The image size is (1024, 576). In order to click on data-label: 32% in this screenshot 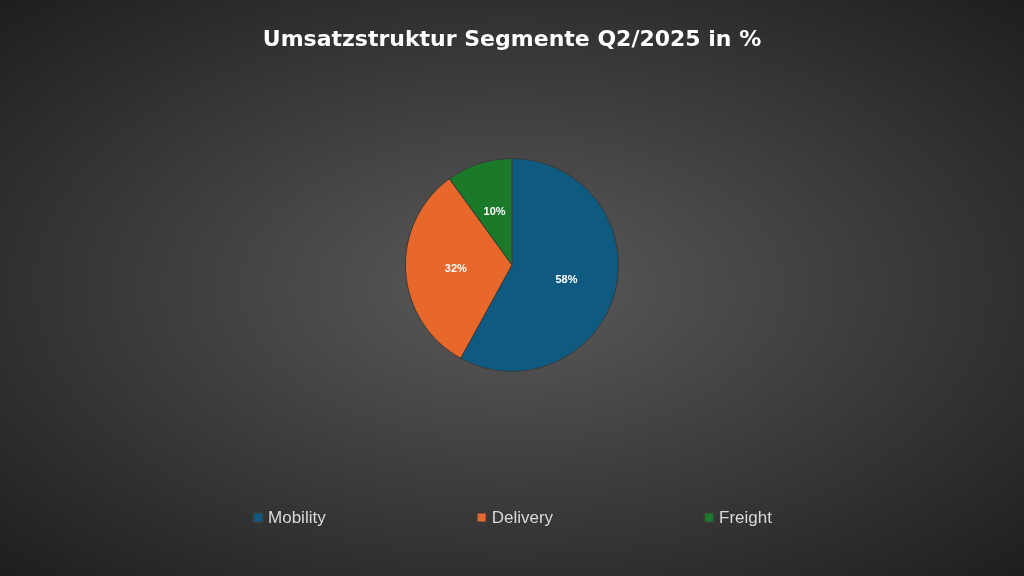, I will do `click(456, 268)`.